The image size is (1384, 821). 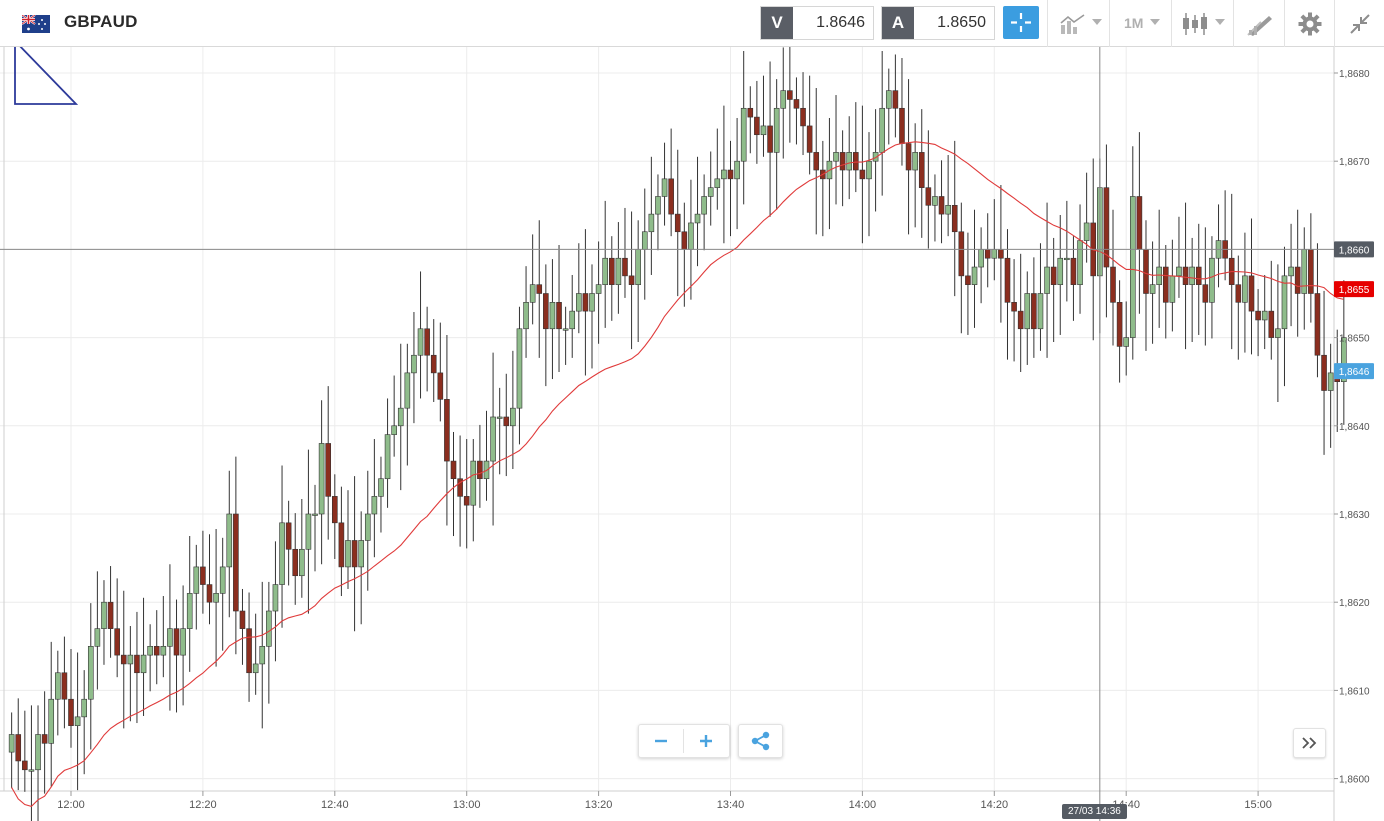 I want to click on timeframe-button: 1M, so click(x=1140, y=23).